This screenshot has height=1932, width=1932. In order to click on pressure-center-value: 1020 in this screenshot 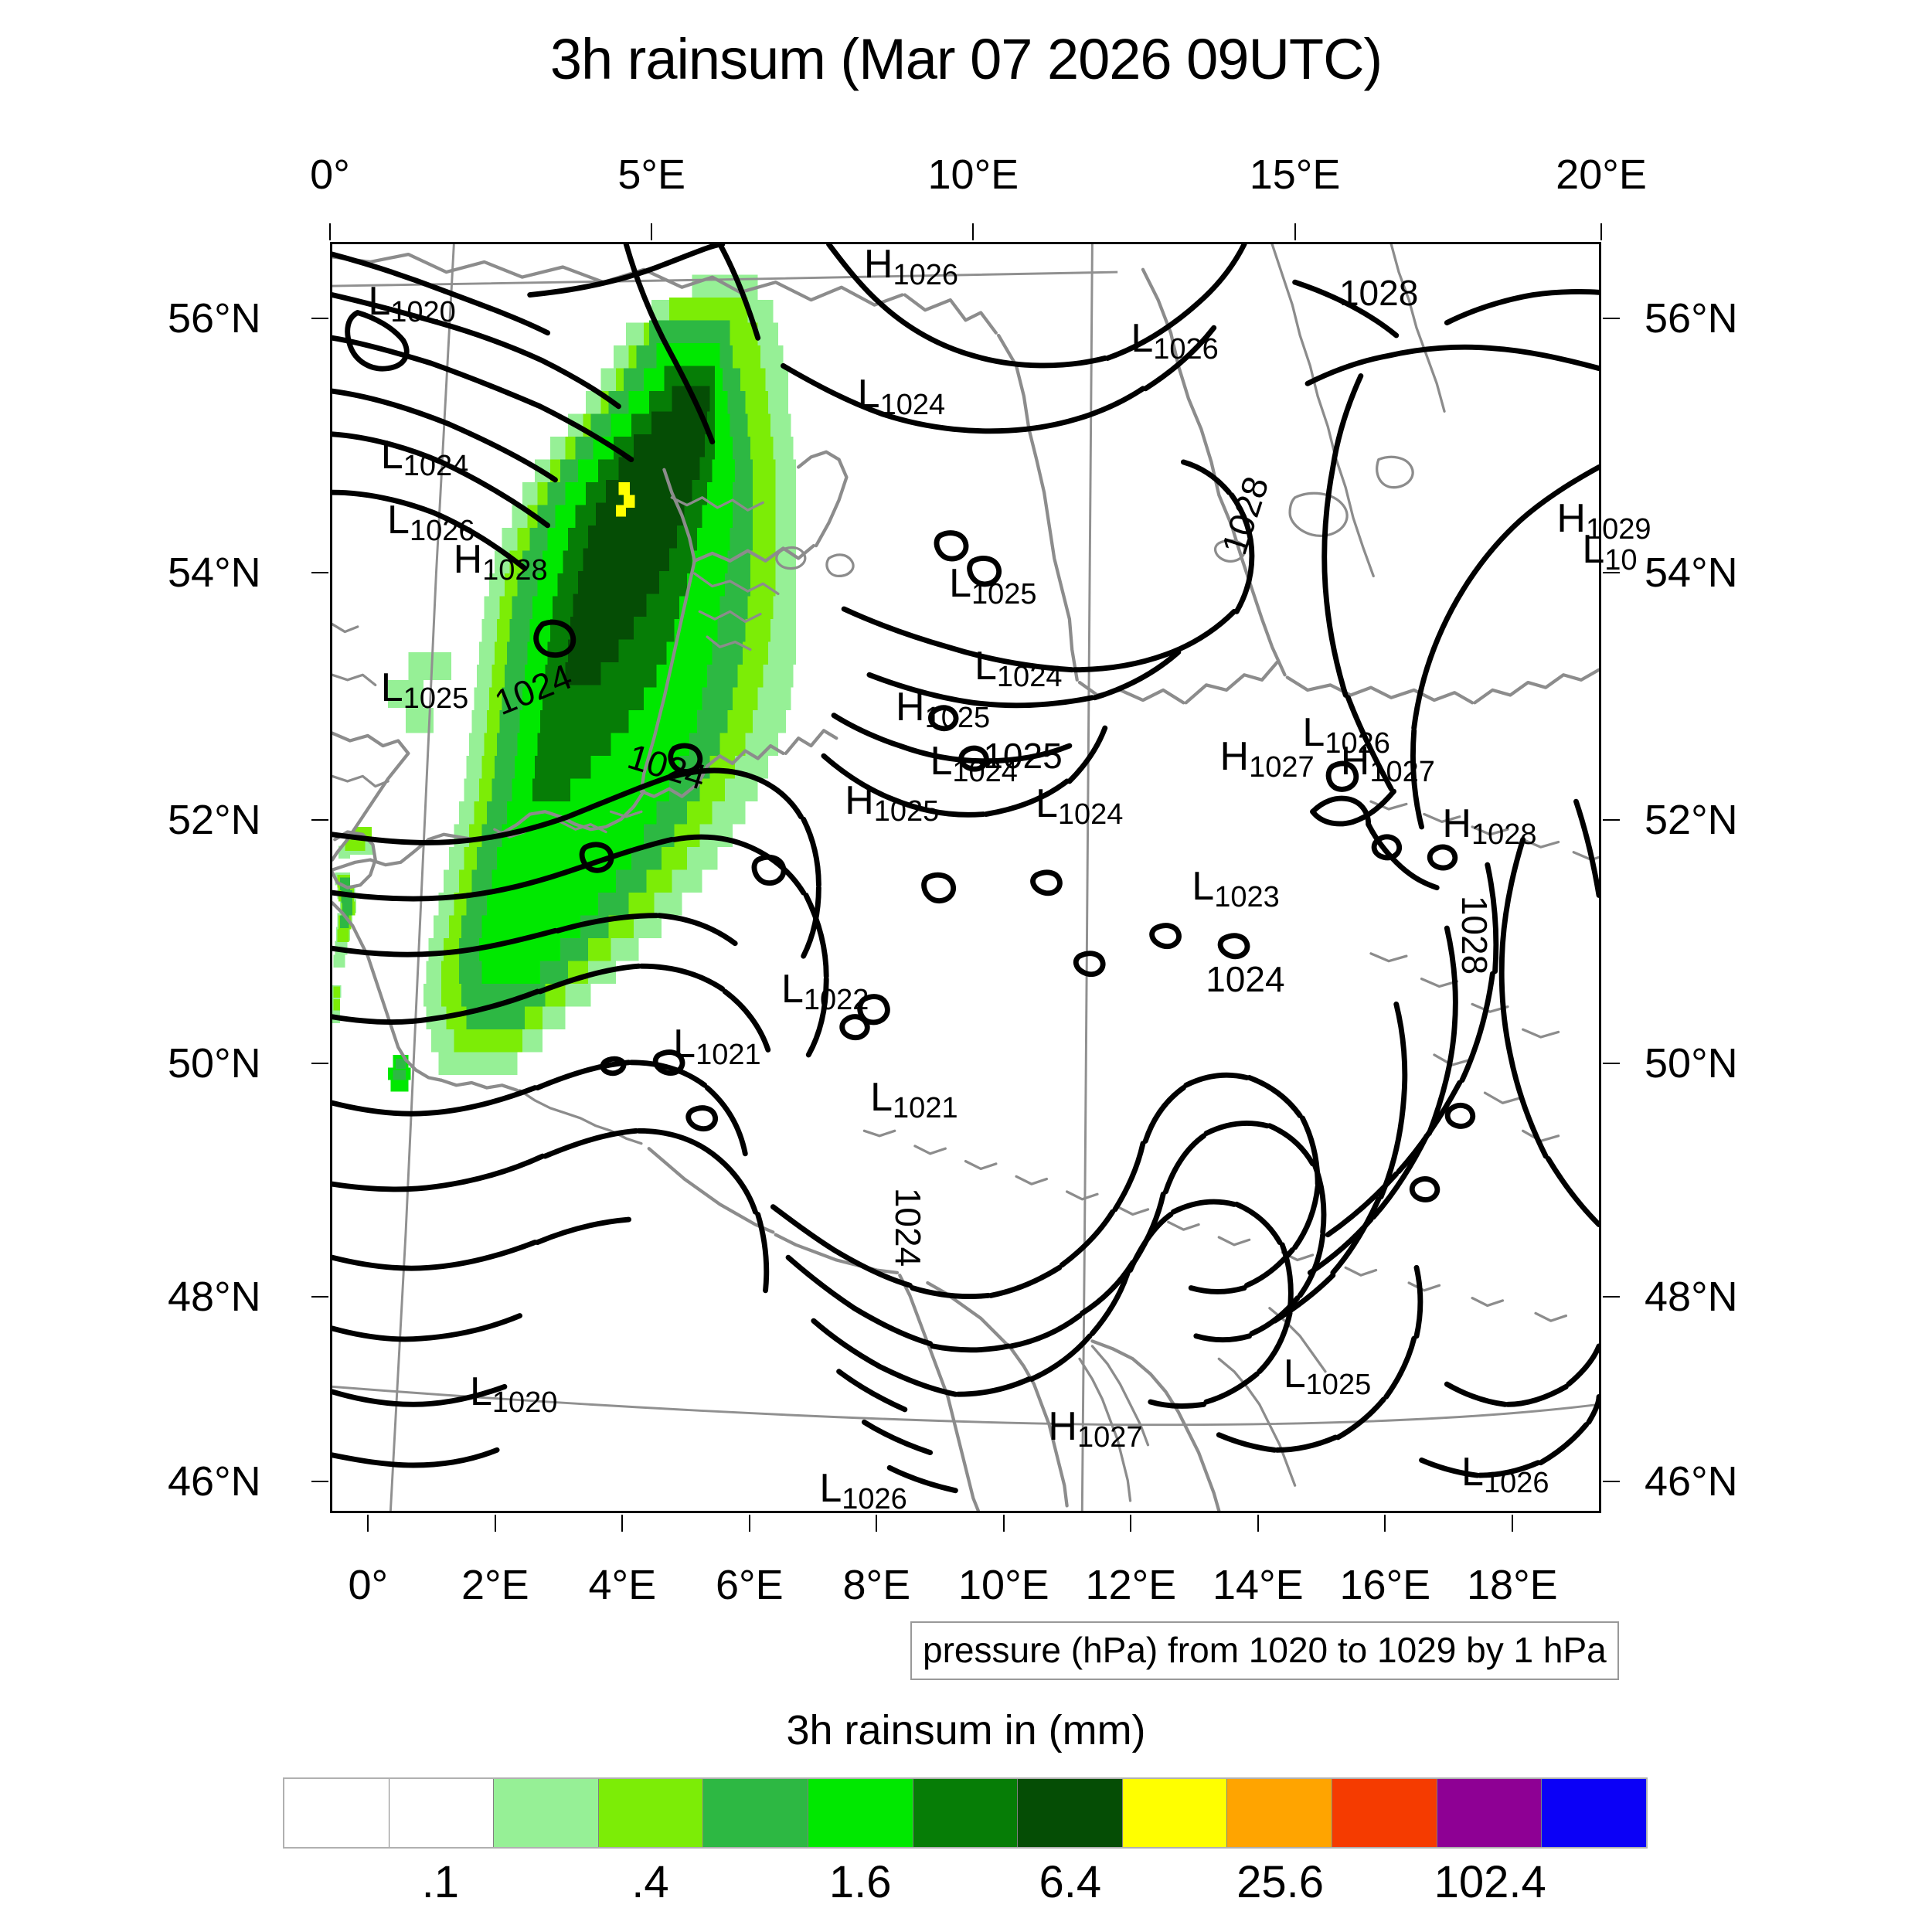, I will do `click(423, 312)`.